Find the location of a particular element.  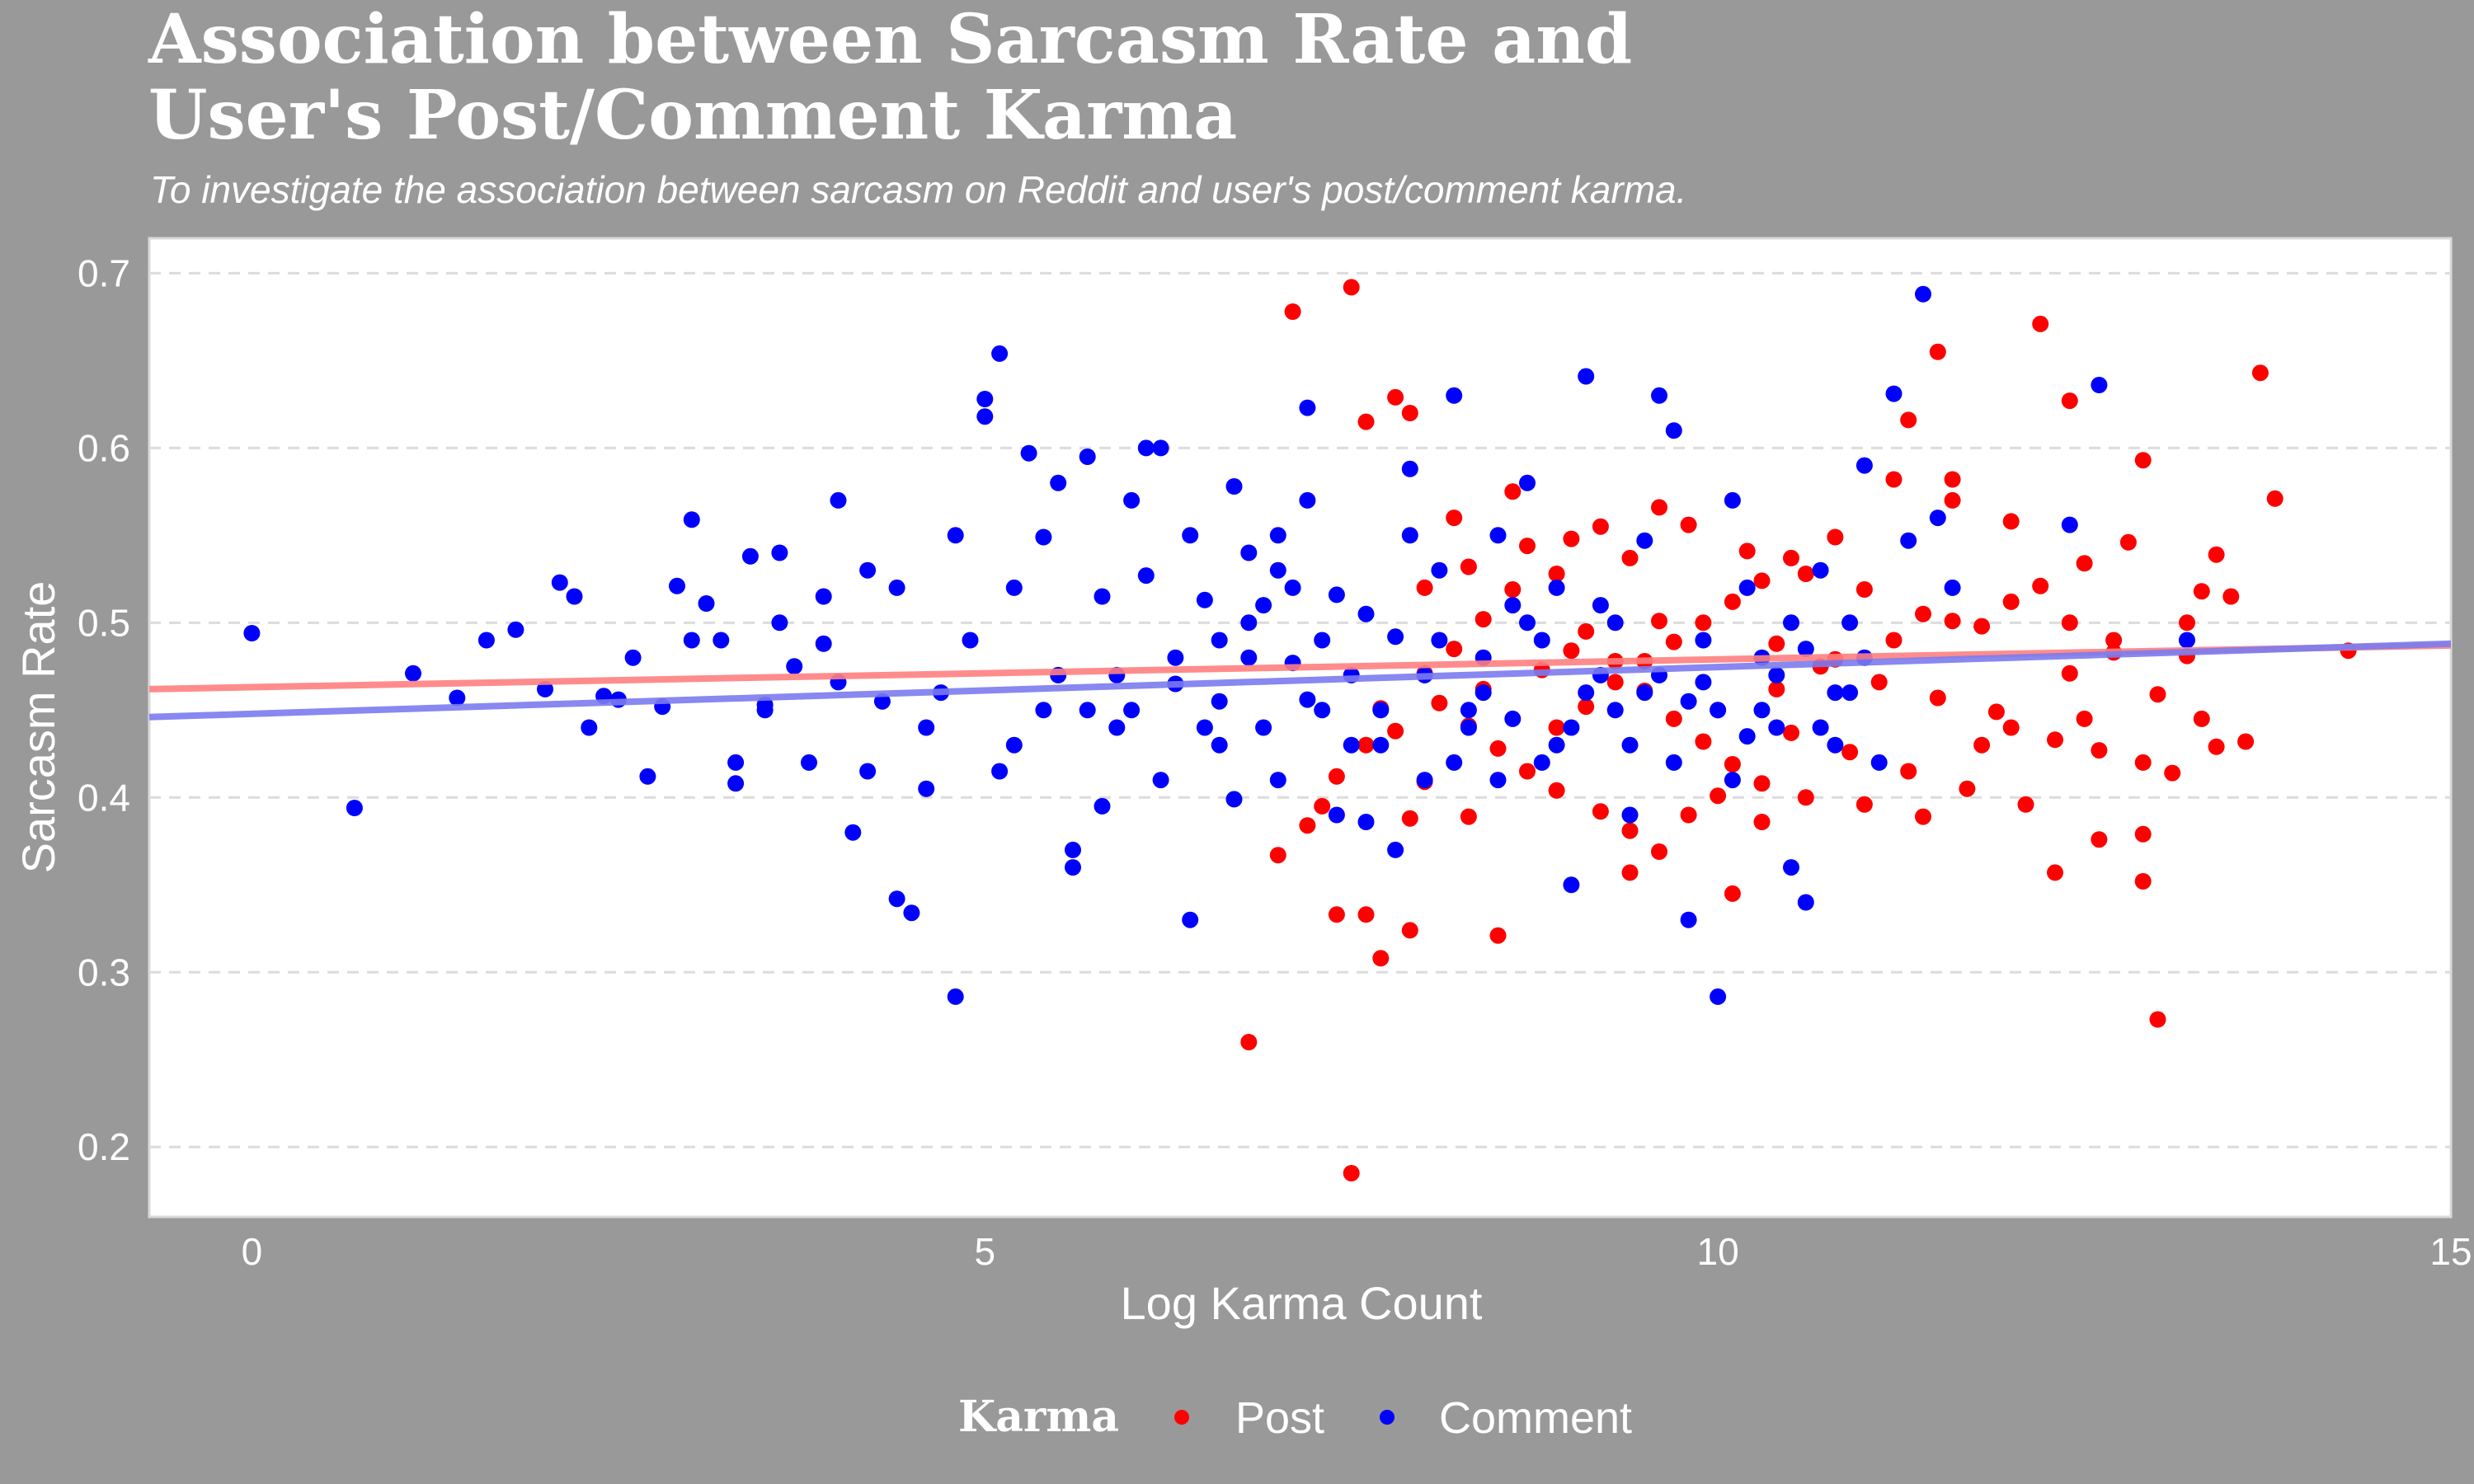

chart-title-line-2: User's Post/Comment Karma is located at coordinates (692, 115).